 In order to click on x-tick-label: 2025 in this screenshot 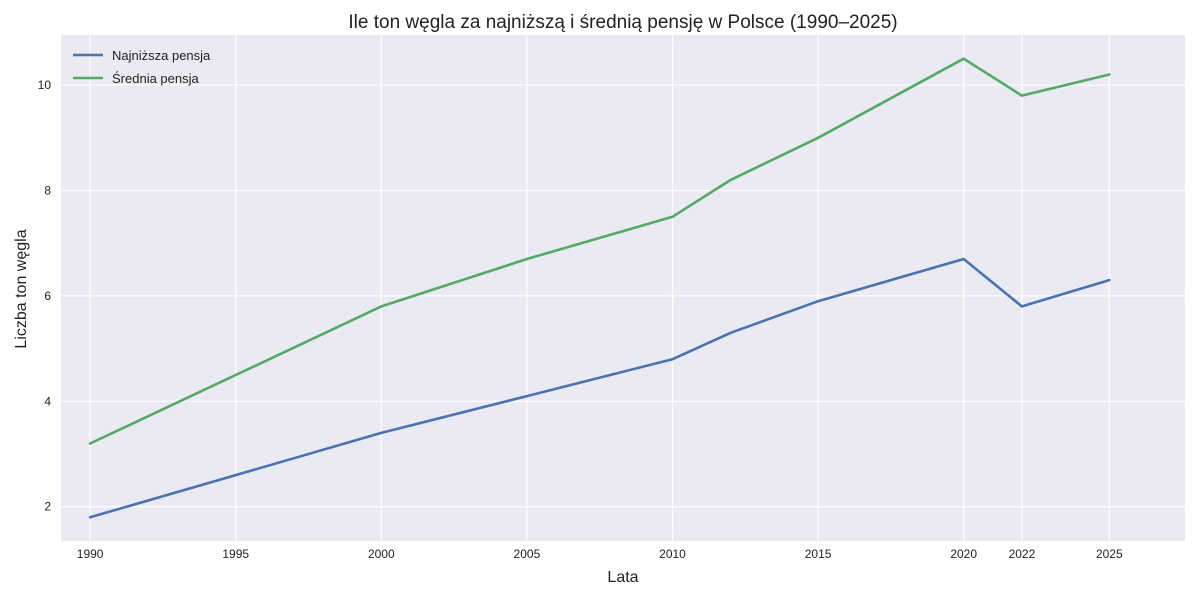, I will do `click(1109, 554)`.